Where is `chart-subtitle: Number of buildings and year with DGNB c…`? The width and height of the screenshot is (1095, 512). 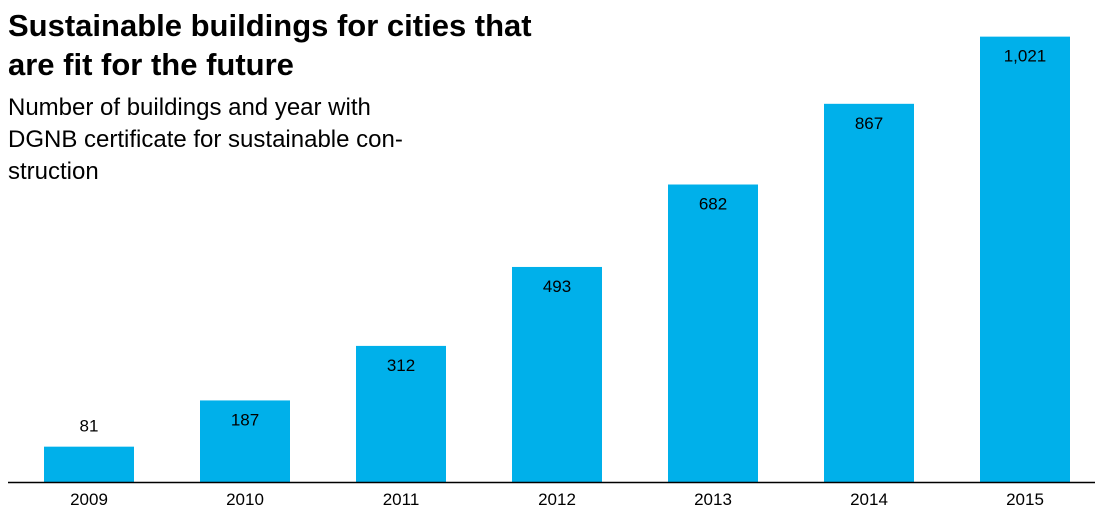
chart-subtitle: Number of buildings and year with DGNB c… is located at coordinates (258, 140).